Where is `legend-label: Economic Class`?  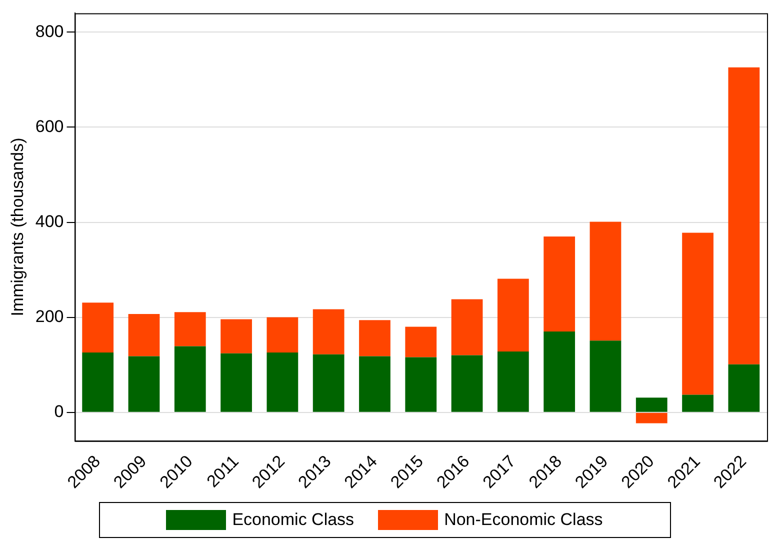 legend-label: Economic Class is located at coordinates (293, 520).